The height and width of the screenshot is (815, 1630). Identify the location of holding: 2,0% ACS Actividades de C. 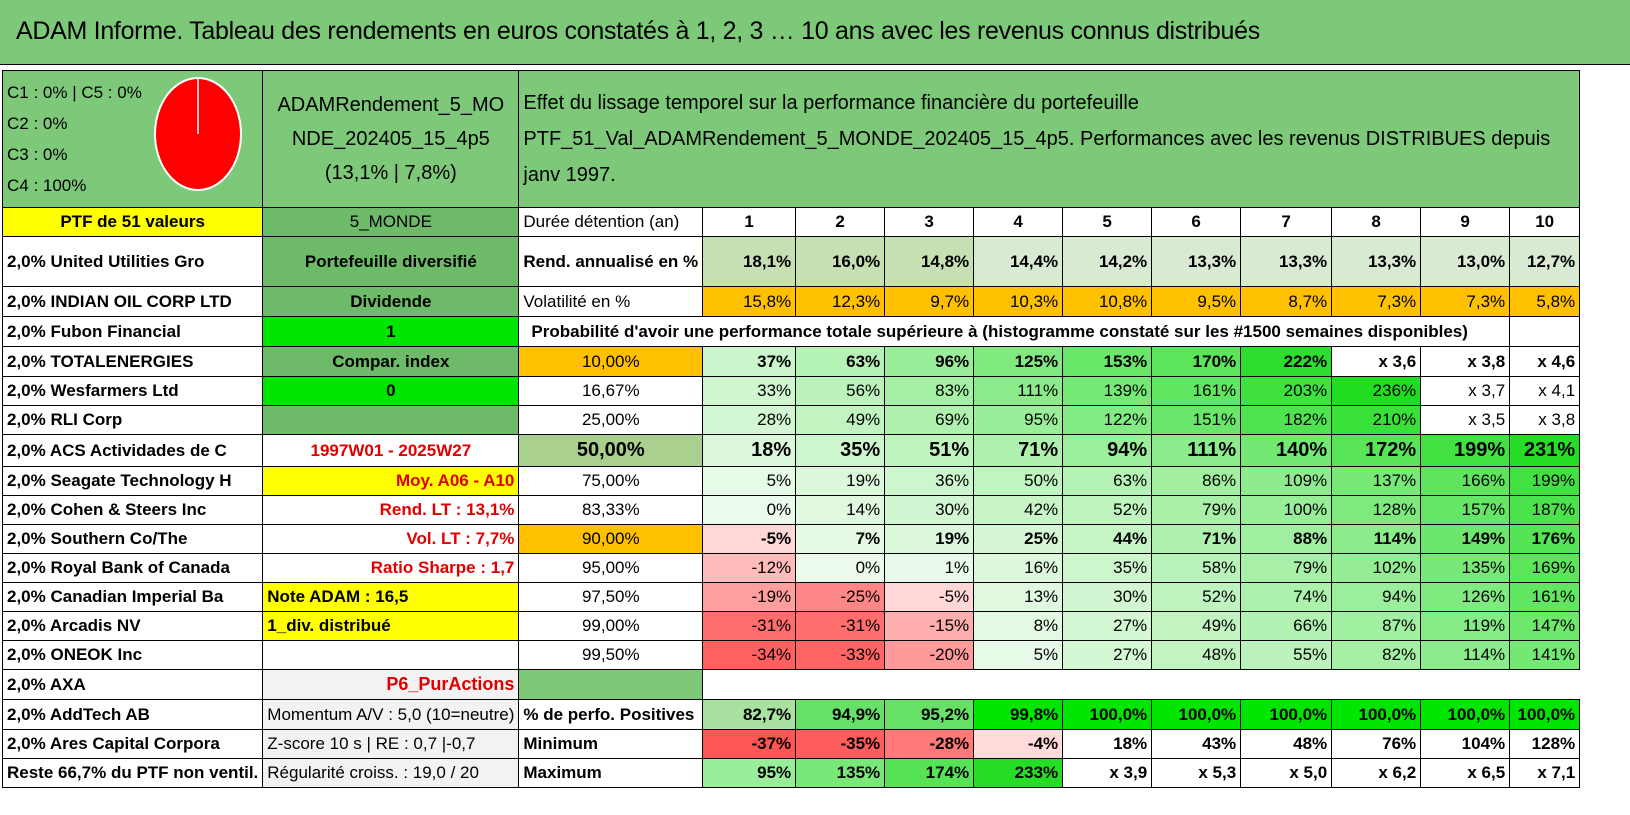
(132, 450).